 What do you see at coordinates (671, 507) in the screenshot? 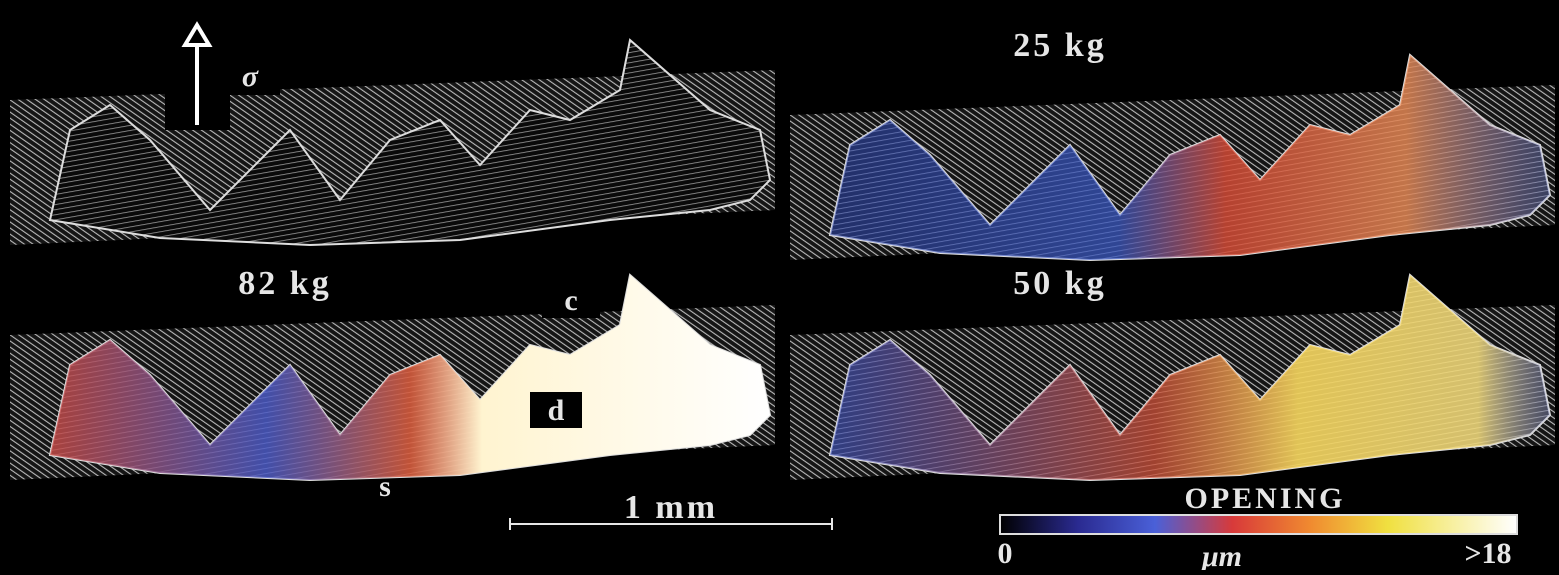
I see `scale-label: 1 mm` at bounding box center [671, 507].